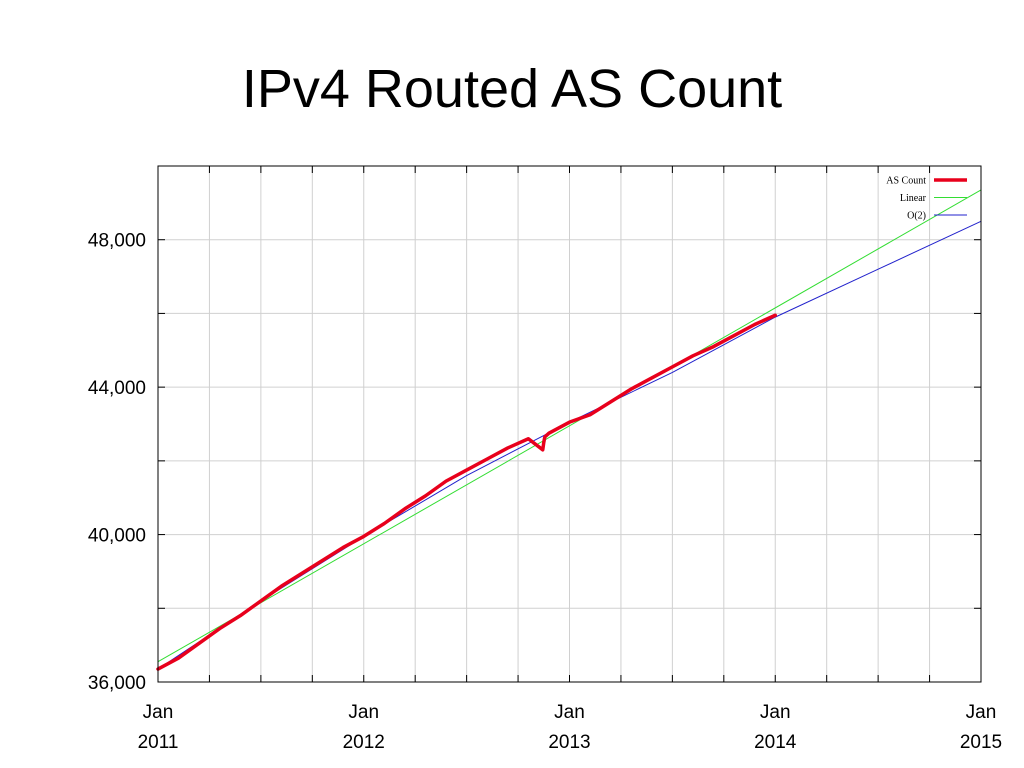  I want to click on x-tick-label: Jan 2015, so click(981, 727).